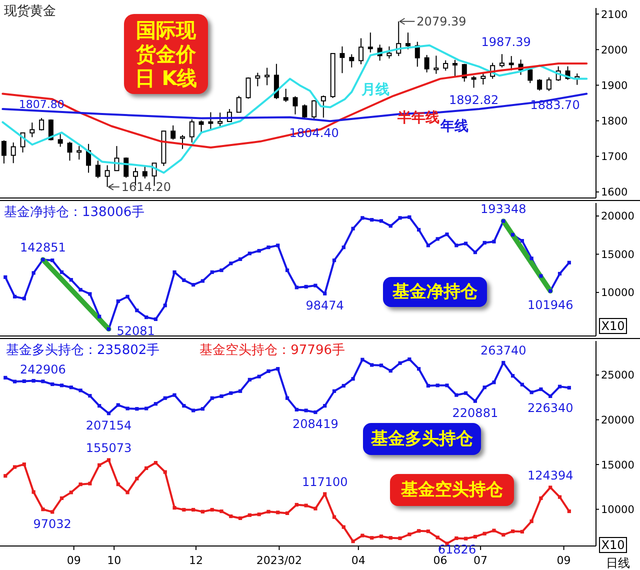 This screenshot has width=640, height=570. Describe the element at coordinates (614, 14) in the screenshot. I see `y-tick-label: 2100` at that location.